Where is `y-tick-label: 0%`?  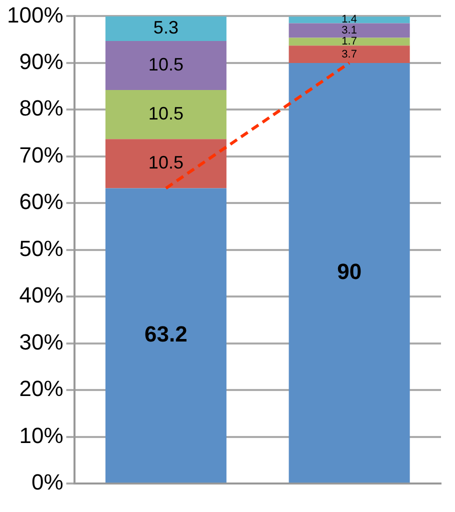 y-tick-label: 0% is located at coordinates (47, 482).